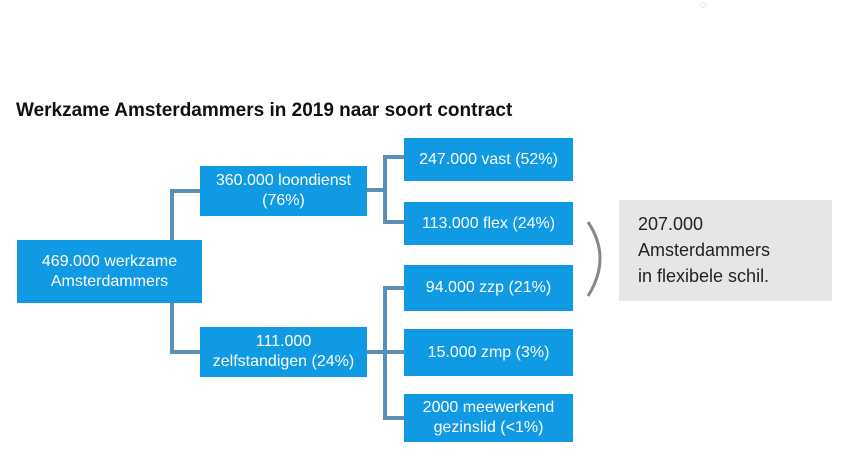 The image size is (856, 467). What do you see at coordinates (283, 352) in the screenshot?
I see `zelfstandigen-box: 111.000 zelfstandigen (24%)` at bounding box center [283, 352].